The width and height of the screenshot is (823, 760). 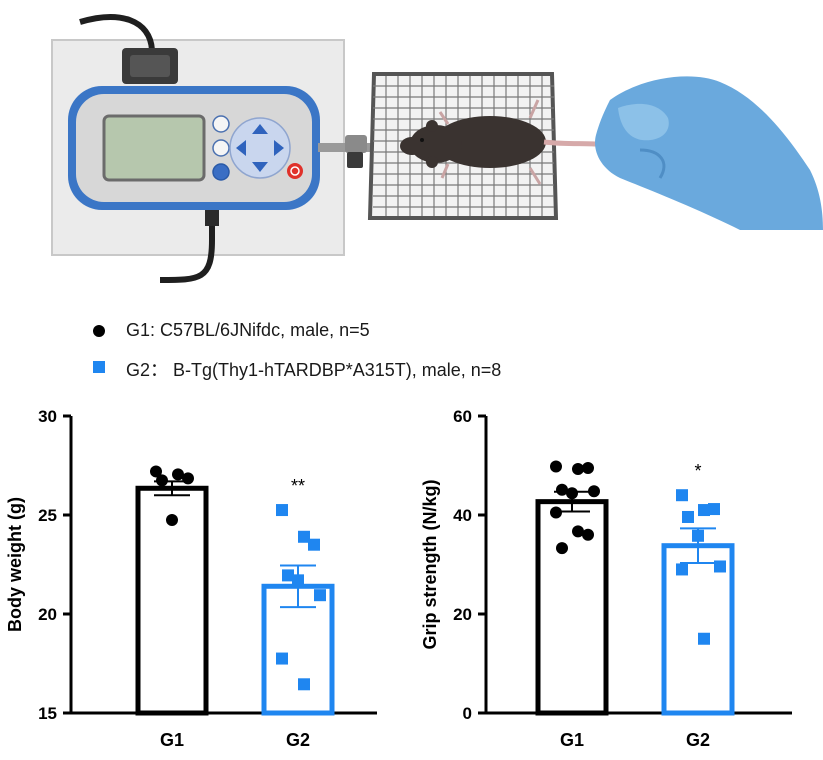 What do you see at coordinates (438, 330) in the screenshot?
I see `legend-item-g1: G1: C57BL/6JNifdc, male, n=5` at bounding box center [438, 330].